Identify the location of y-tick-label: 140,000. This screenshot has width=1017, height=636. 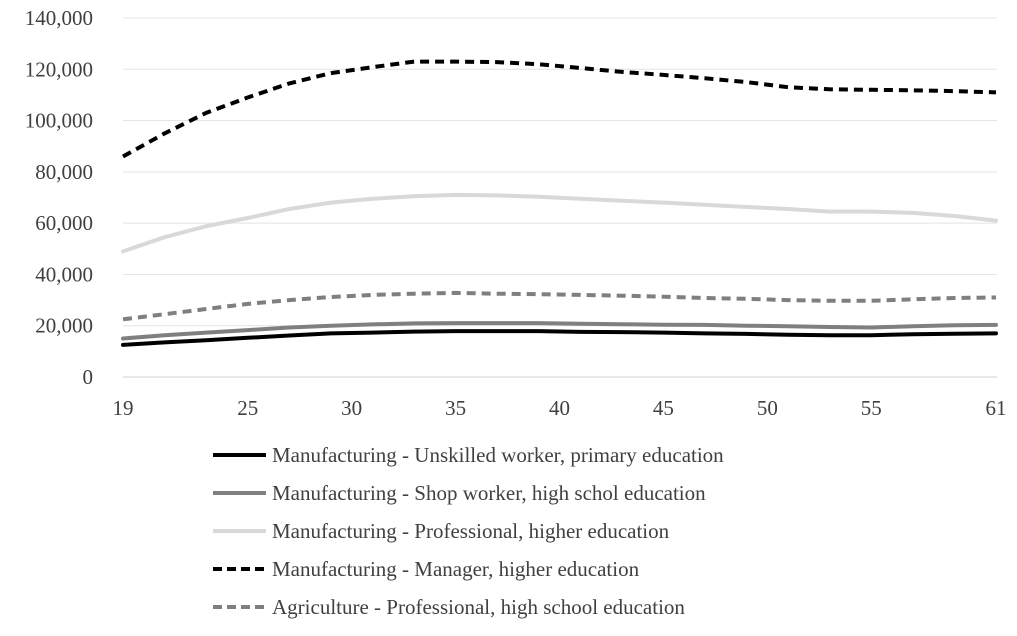
(59, 18).